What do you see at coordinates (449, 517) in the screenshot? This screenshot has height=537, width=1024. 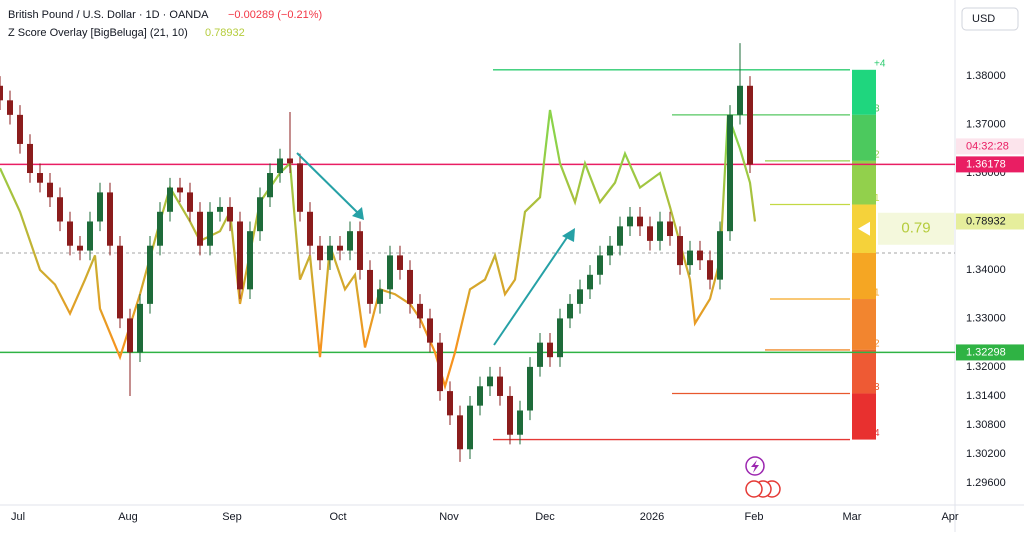 I see `x-tick-label: Nov` at bounding box center [449, 517].